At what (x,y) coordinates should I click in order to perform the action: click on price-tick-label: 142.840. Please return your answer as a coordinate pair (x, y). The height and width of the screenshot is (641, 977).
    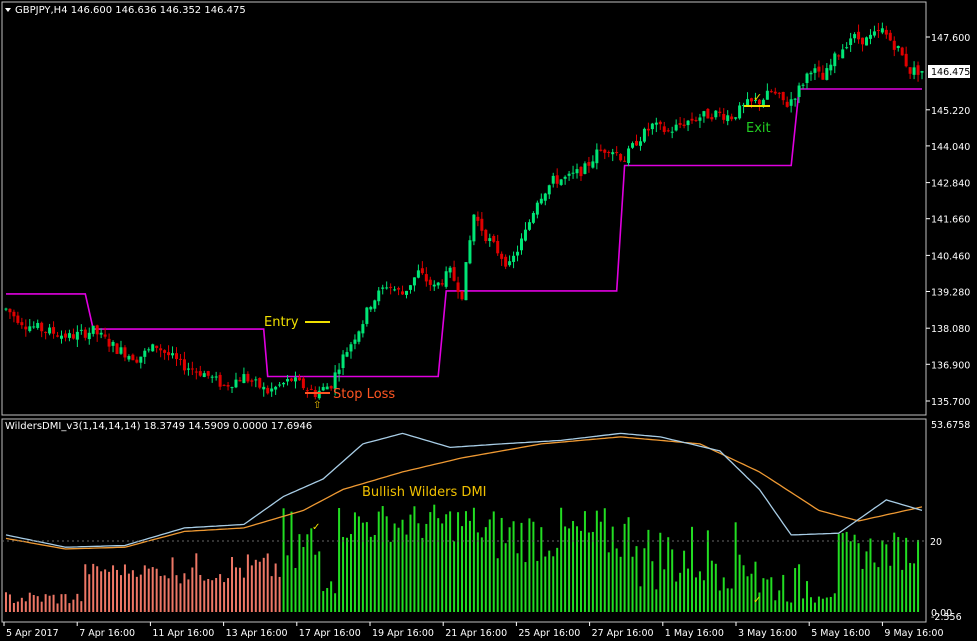
    Looking at the image, I should click on (950, 184).